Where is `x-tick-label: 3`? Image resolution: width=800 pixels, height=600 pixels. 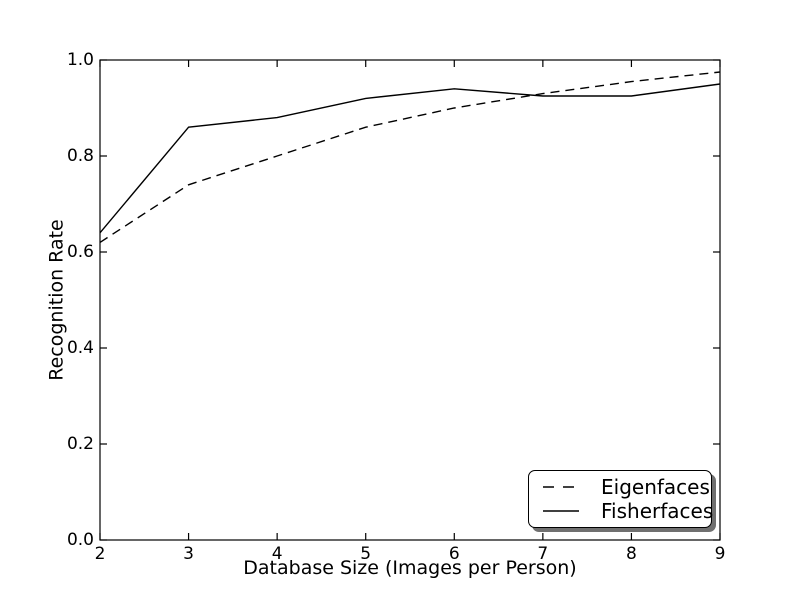 x-tick-label: 3 is located at coordinates (188, 554).